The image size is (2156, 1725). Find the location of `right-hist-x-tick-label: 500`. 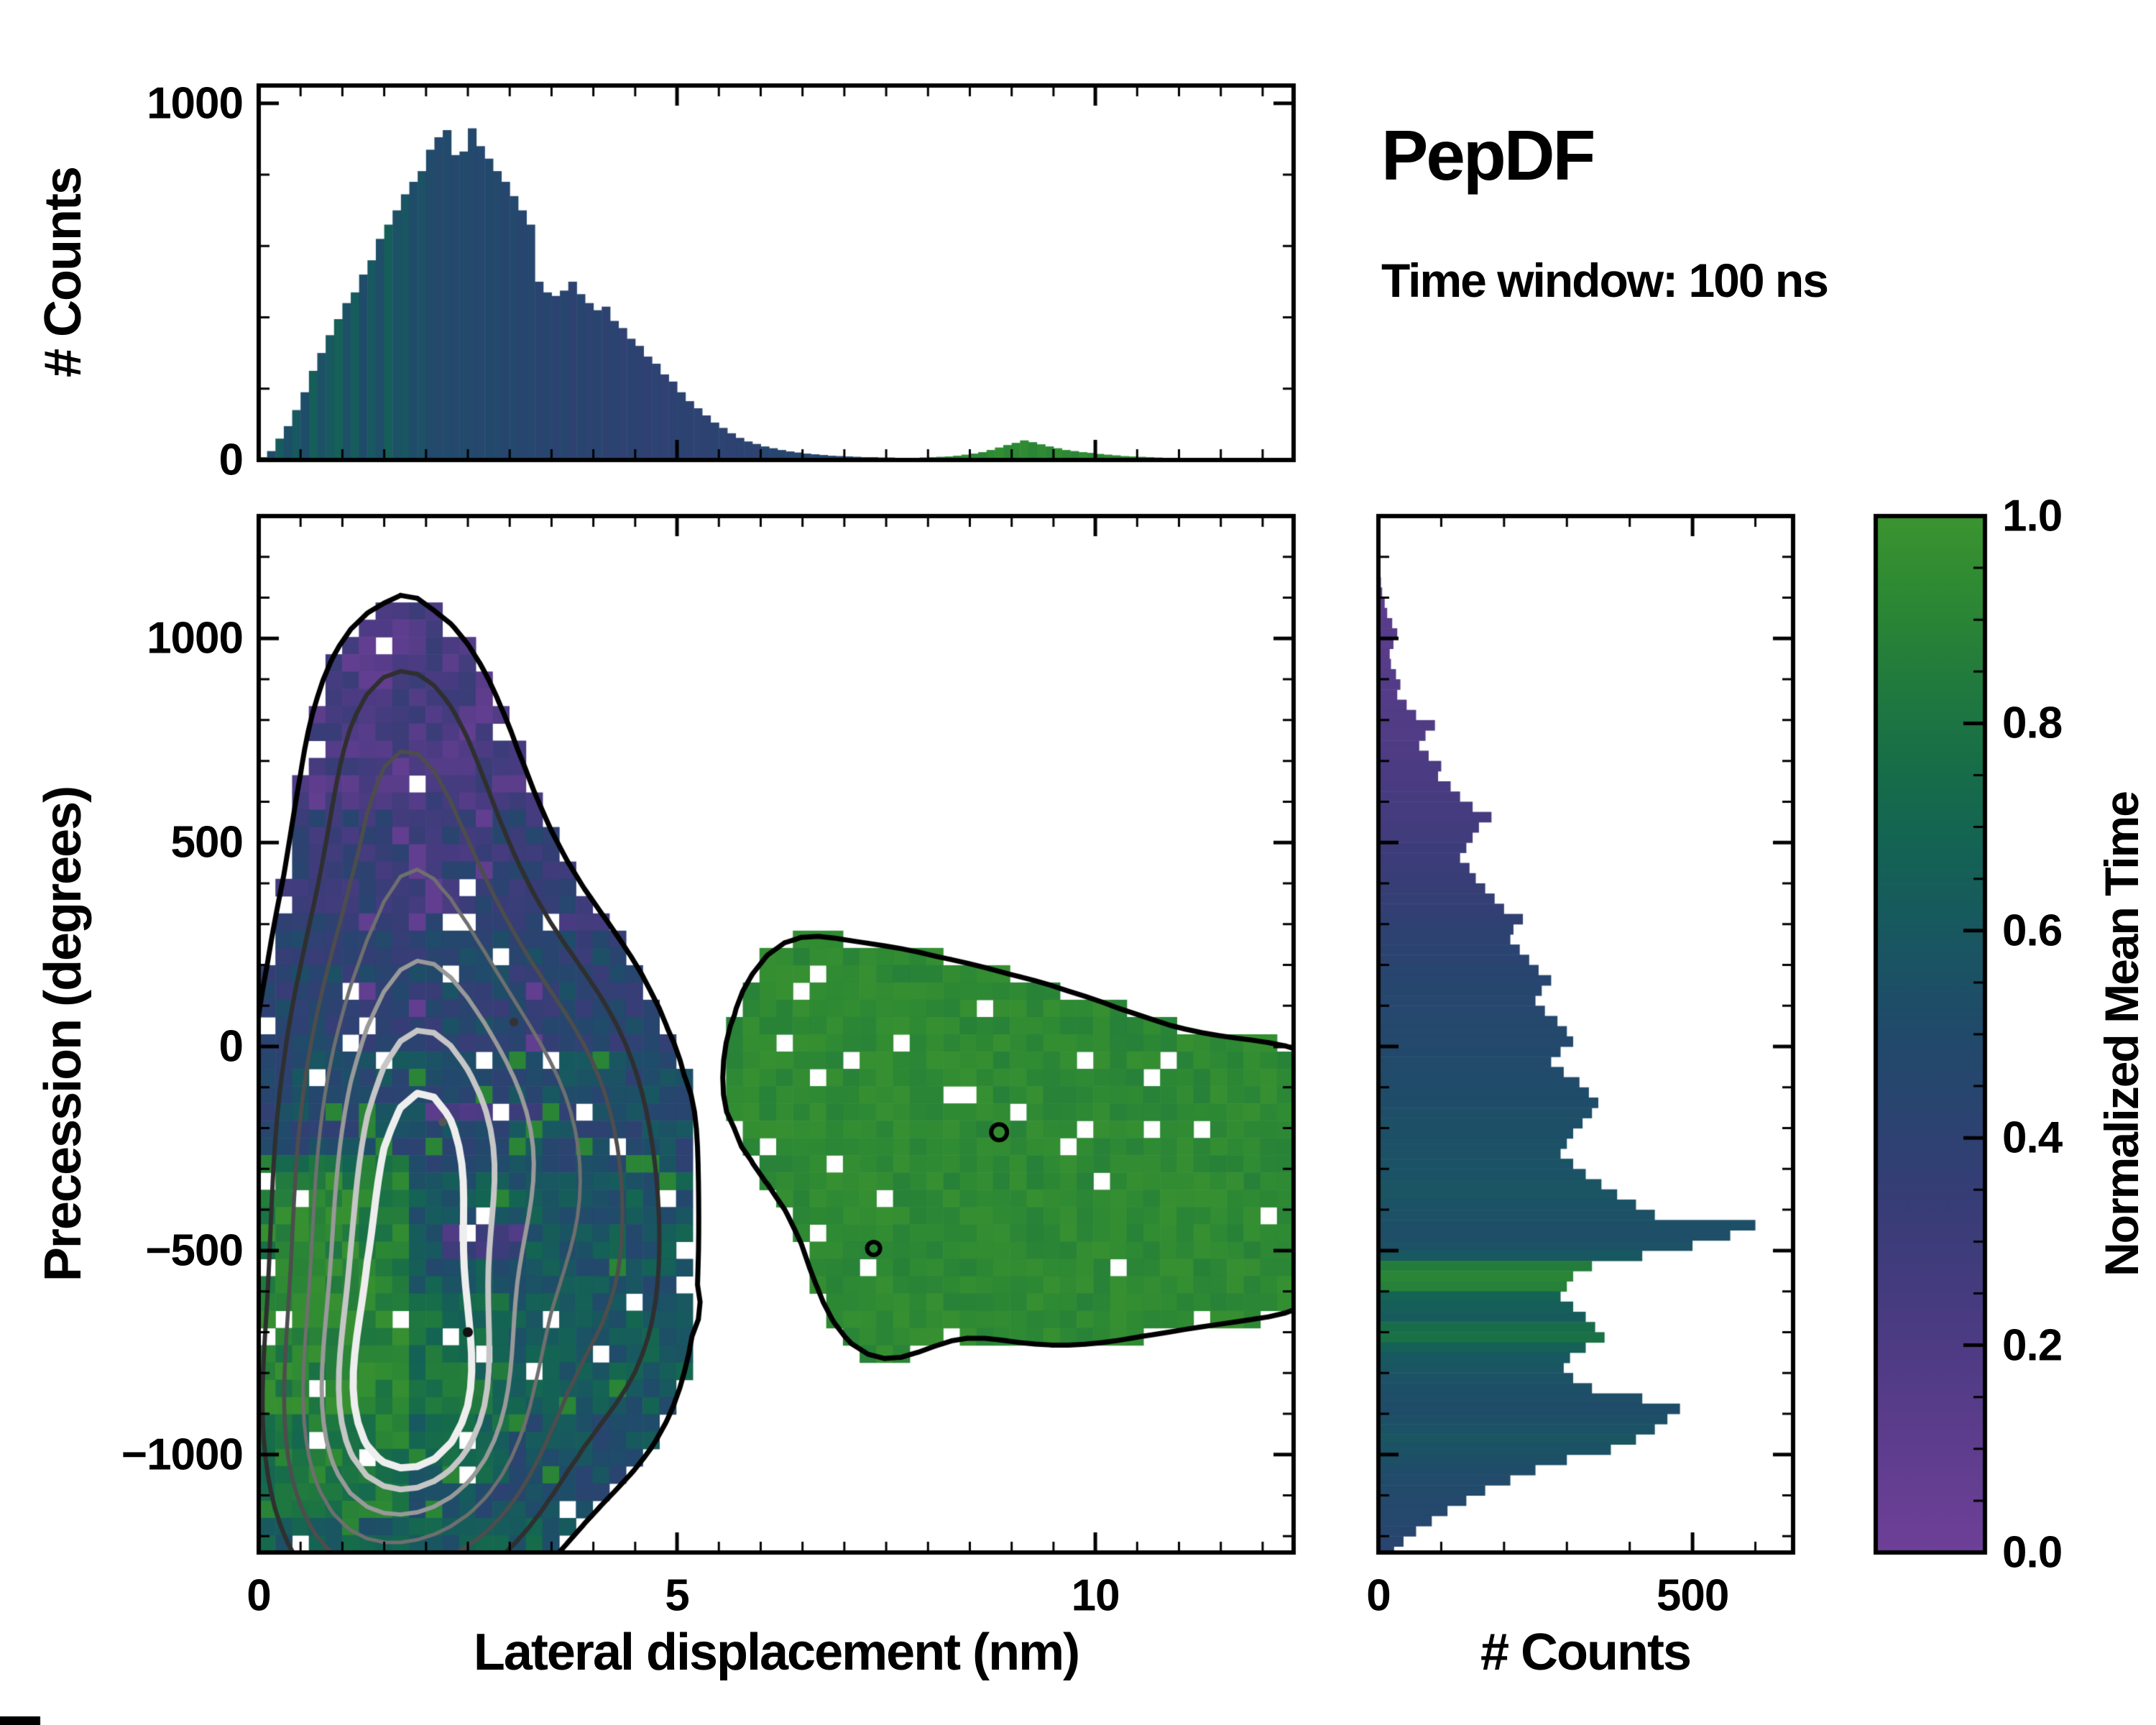

right-hist-x-tick-label: 500 is located at coordinates (1692, 1595).